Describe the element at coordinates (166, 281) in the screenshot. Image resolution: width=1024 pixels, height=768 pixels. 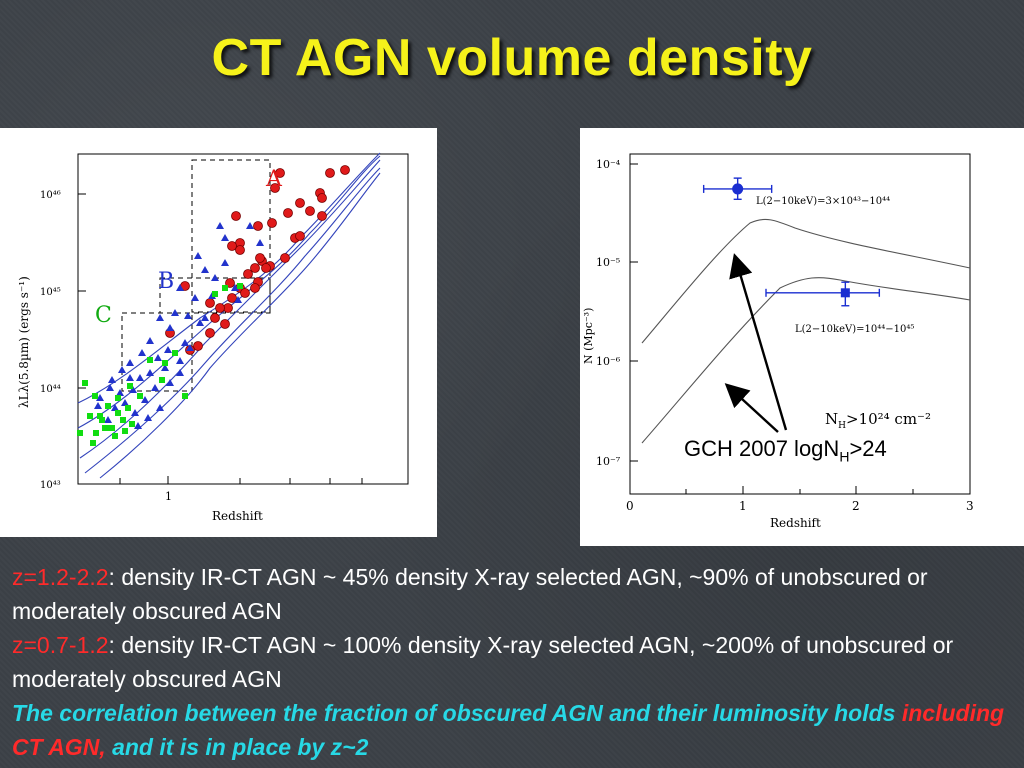
I see `region-label-b: B` at that location.